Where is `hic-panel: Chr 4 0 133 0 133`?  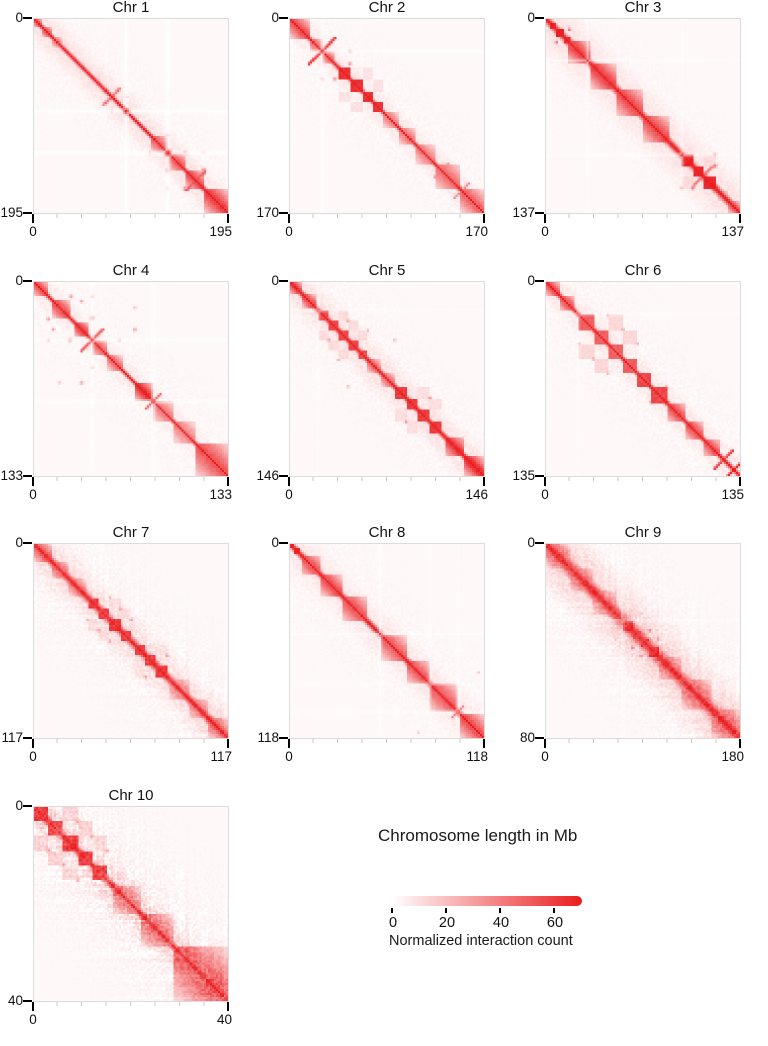 hic-panel: Chr 4 0 133 0 133 is located at coordinates (128, 387).